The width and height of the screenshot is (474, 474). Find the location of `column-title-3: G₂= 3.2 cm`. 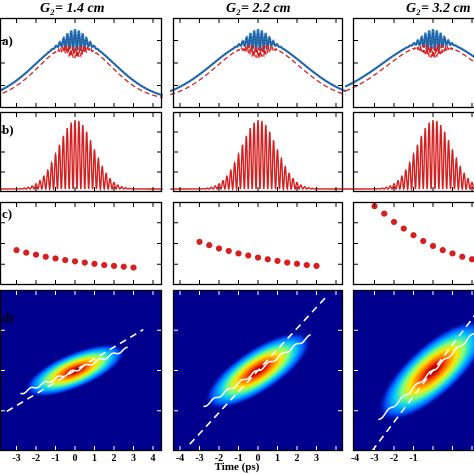

column-title-3: G₂= 3.2 cm is located at coordinates (438, 8).